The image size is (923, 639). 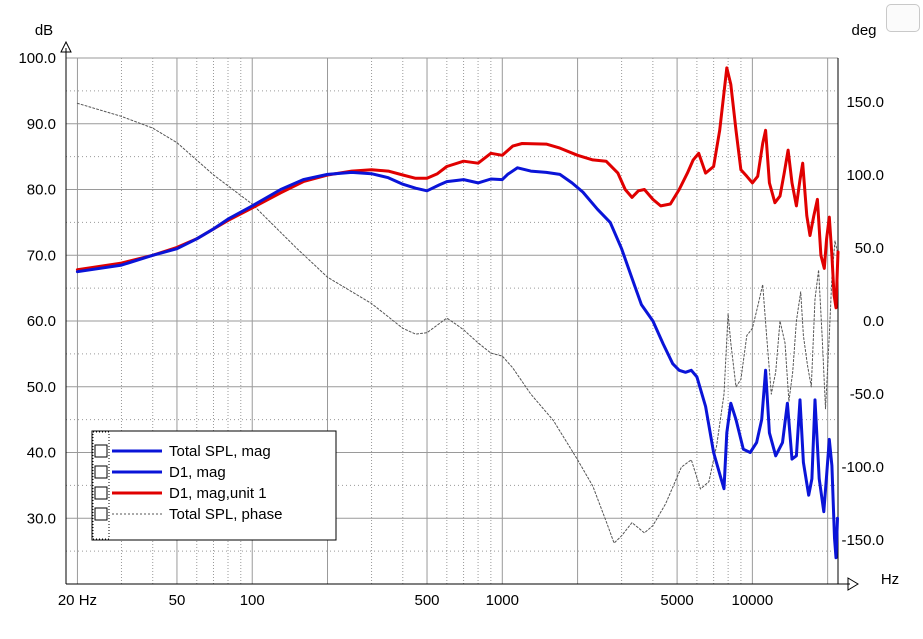 I want to click on legend-label: Total SPL, mag, so click(x=220, y=451).